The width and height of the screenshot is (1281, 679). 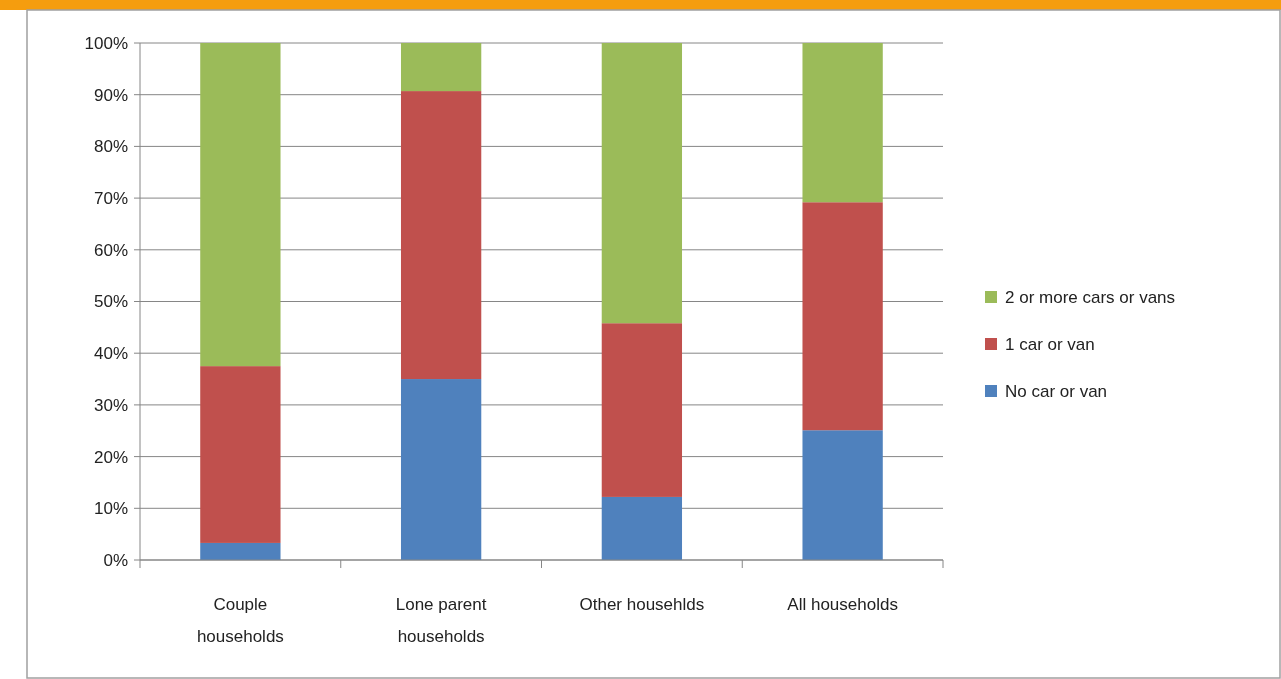 What do you see at coordinates (110, 95) in the screenshot?
I see `y-tick-label: 90%` at bounding box center [110, 95].